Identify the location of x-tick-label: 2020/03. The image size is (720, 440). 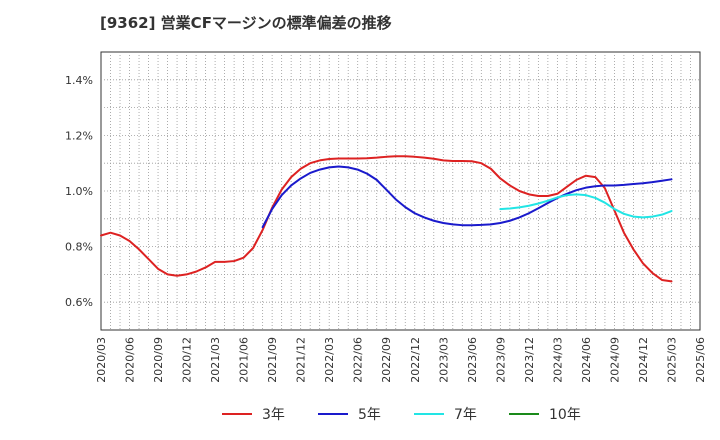
(101, 360).